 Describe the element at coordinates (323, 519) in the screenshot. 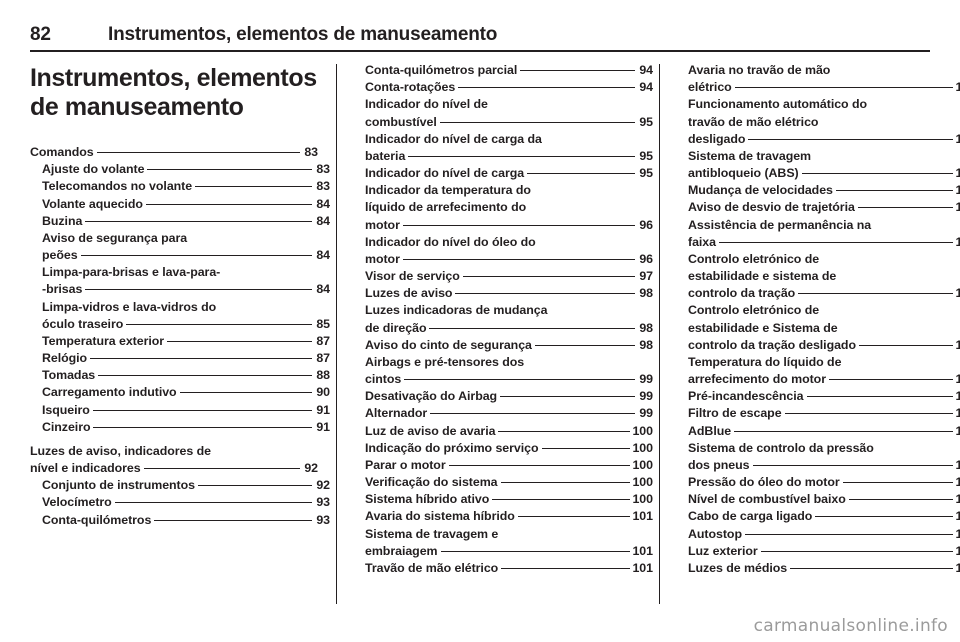

I see `toc-entry-page: 93` at that location.